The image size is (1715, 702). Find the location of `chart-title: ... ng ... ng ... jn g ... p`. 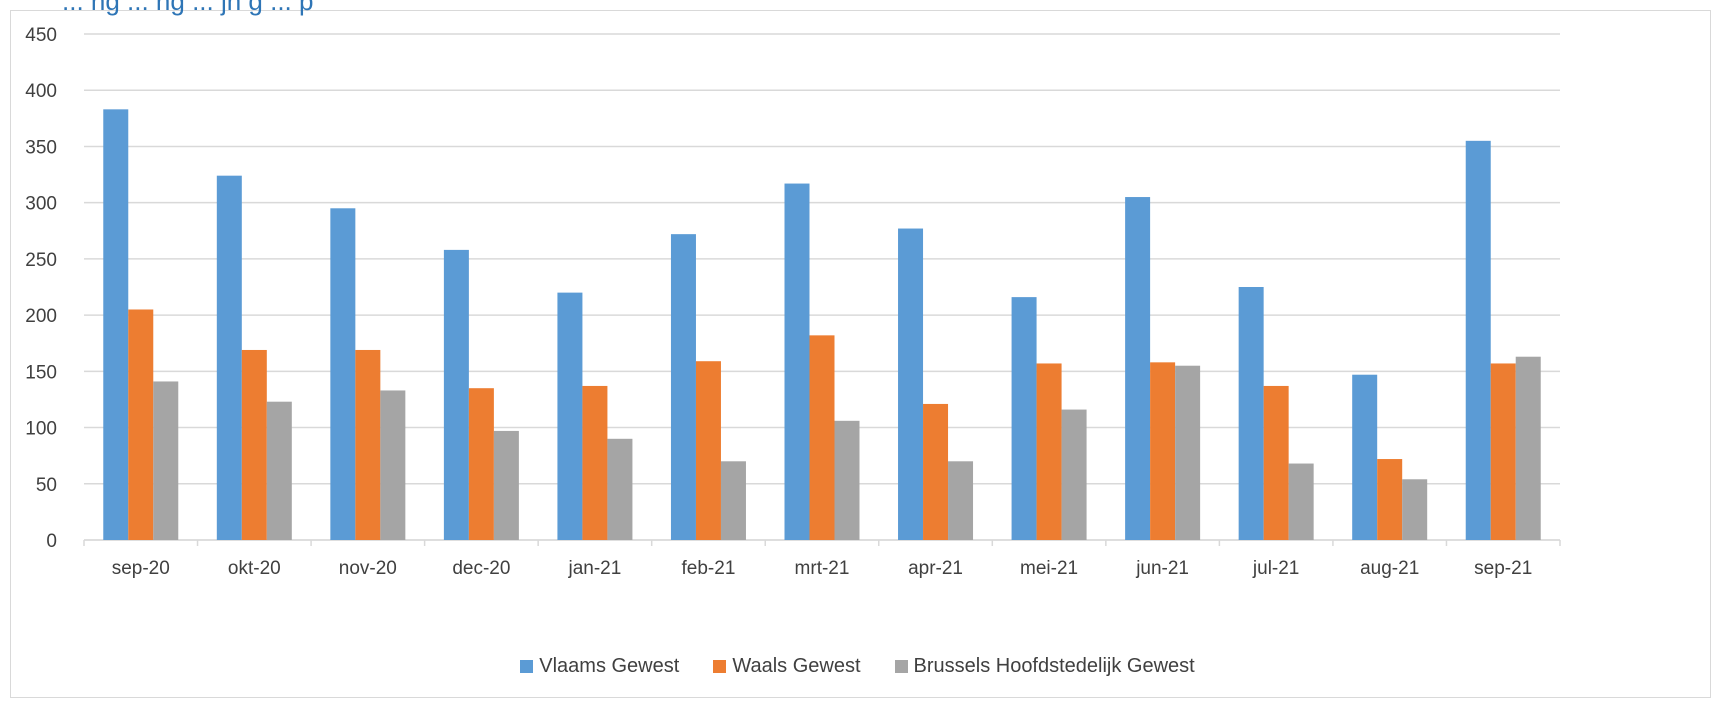

chart-title: ... ng ... ng ... jn g ... p is located at coordinates (188, 8).